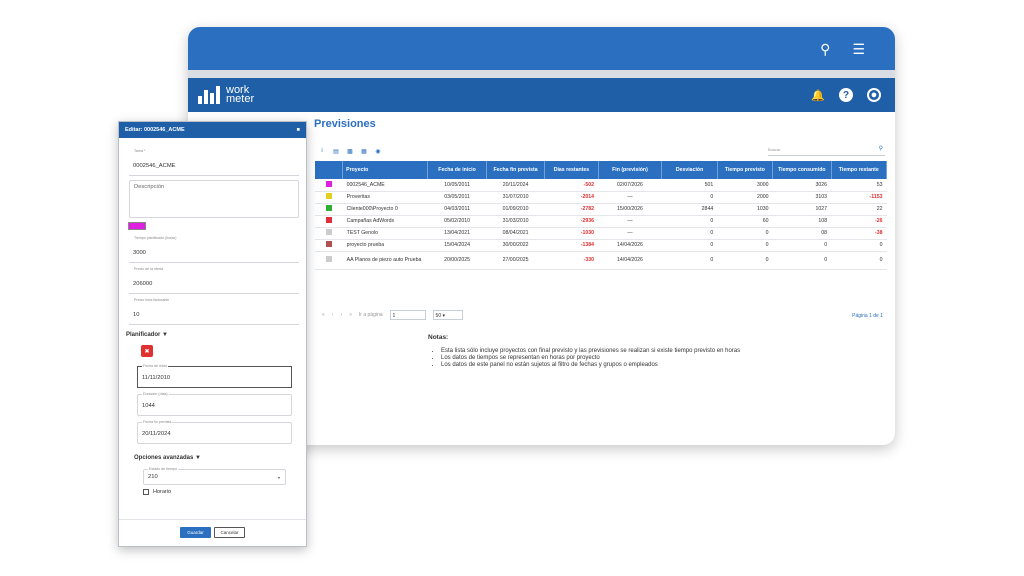 The height and width of the screenshot is (576, 1024). Describe the element at coordinates (323, 315) in the screenshot. I see `first-page-icon: «` at that location.